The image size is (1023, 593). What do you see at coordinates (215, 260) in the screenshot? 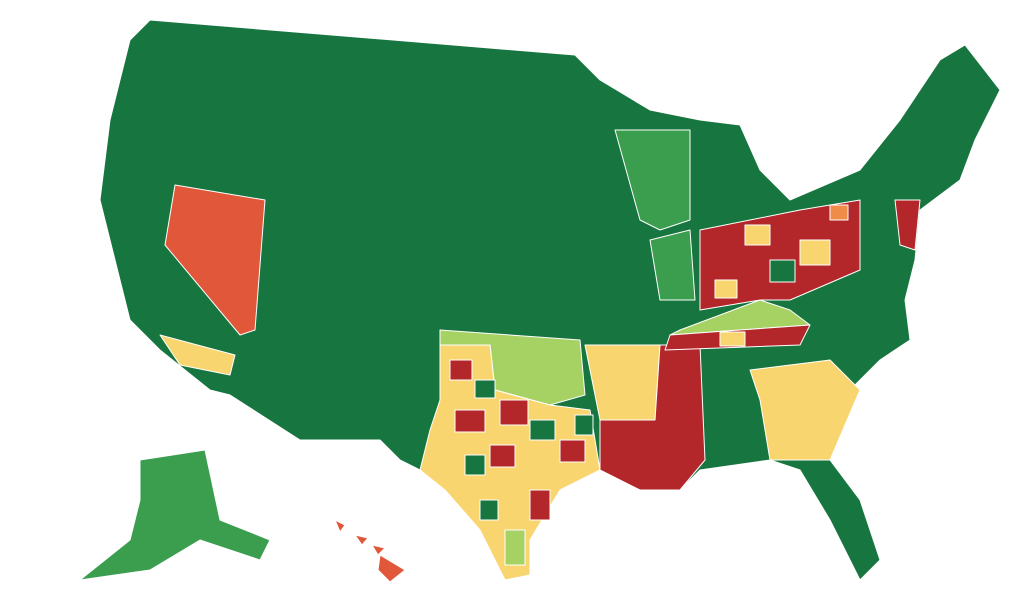
I see `region-nevada` at bounding box center [215, 260].